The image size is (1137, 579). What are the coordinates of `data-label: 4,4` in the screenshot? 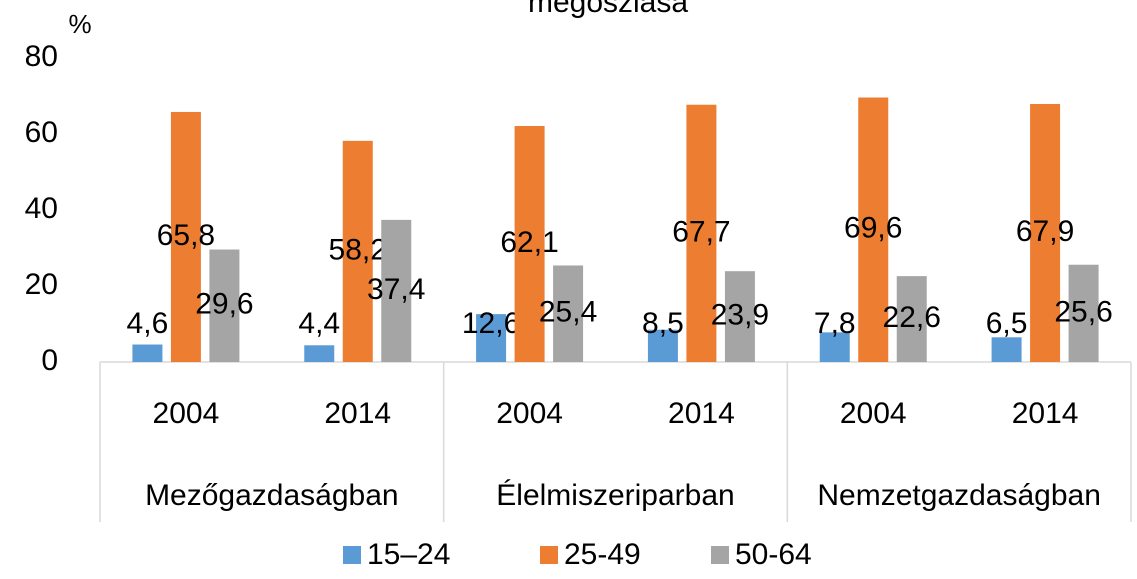 It's located at (319, 323).